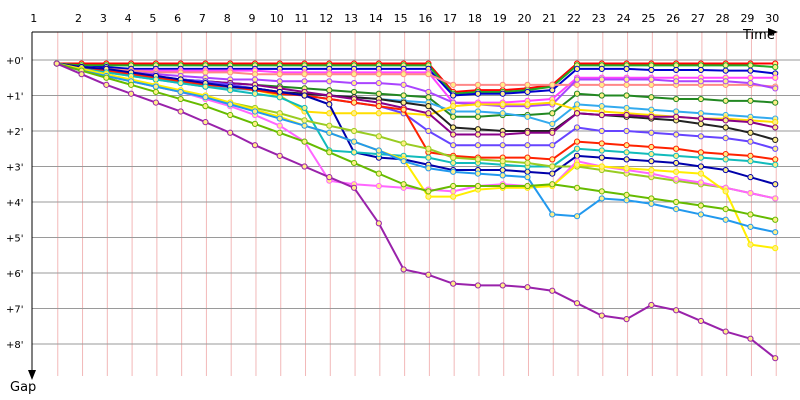 The image size is (800, 400). Describe the element at coordinates (648, 18) in the screenshot. I see `x-tick-label: 25` at that location.